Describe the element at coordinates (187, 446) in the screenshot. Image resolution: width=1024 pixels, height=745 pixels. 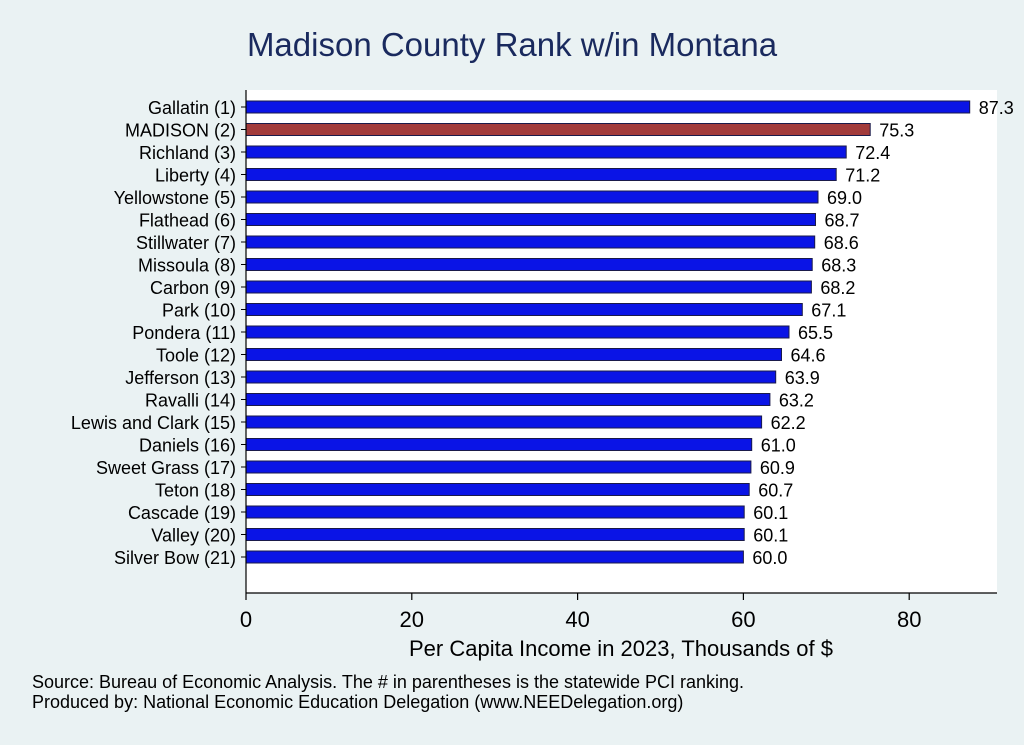
I see `category-label: Daniels (16)` at that location.